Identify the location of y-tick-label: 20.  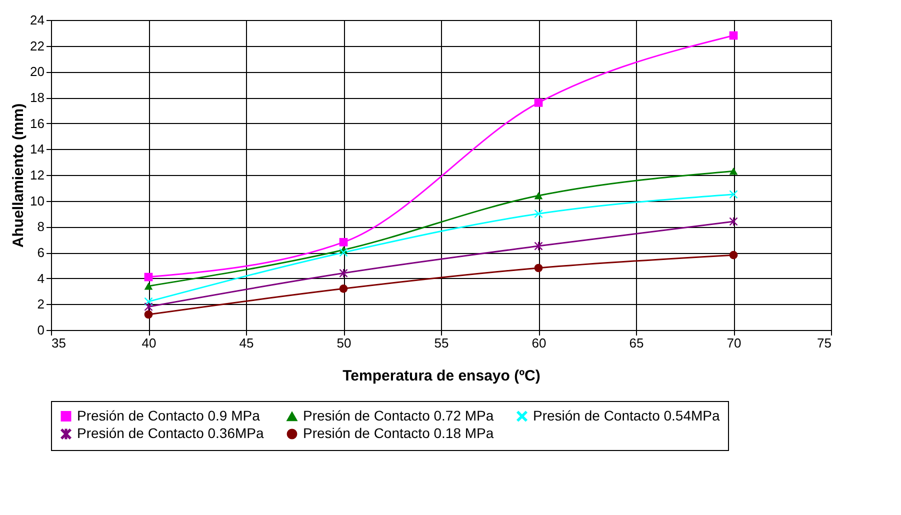
(37, 72).